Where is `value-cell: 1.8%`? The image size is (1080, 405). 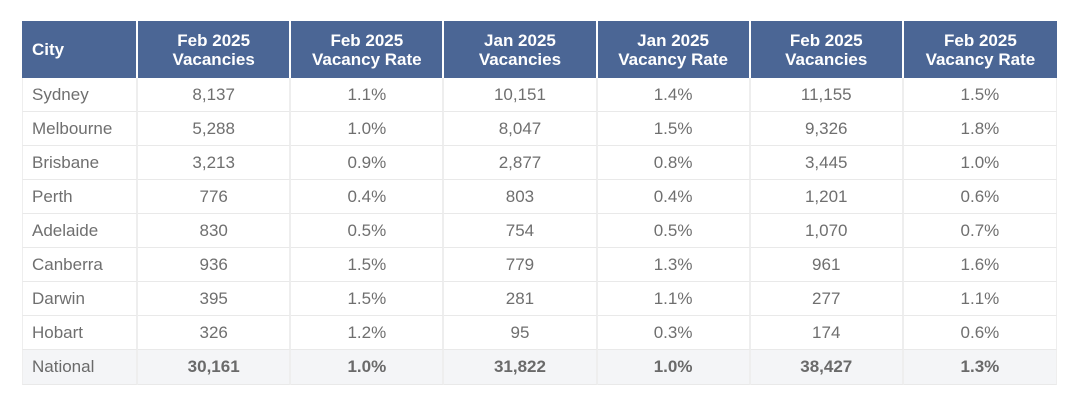 value-cell: 1.8% is located at coordinates (980, 129).